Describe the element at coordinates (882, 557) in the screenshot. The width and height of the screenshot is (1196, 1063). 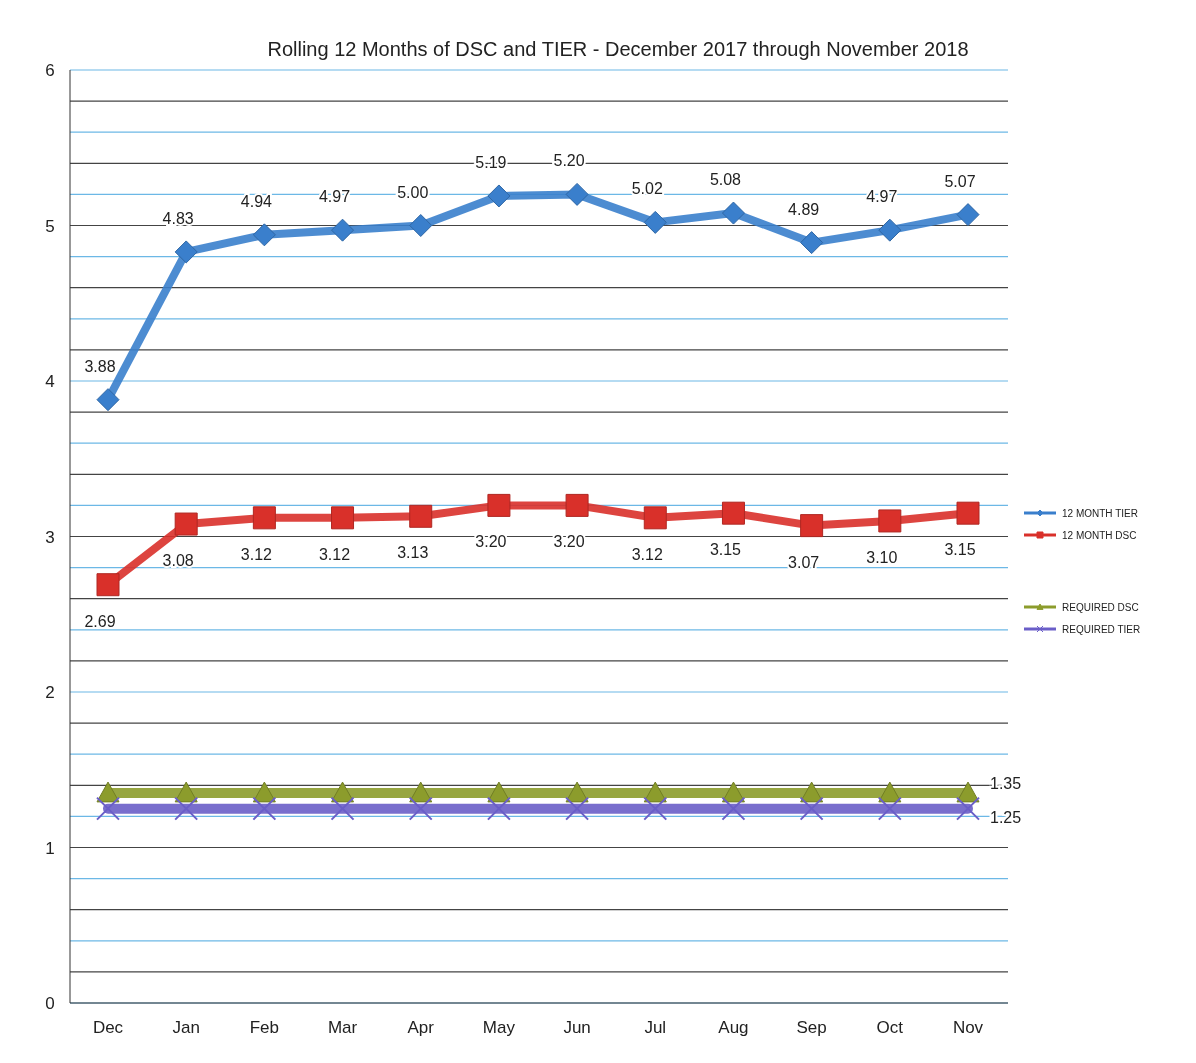
I see `data-label: 3.10` at that location.